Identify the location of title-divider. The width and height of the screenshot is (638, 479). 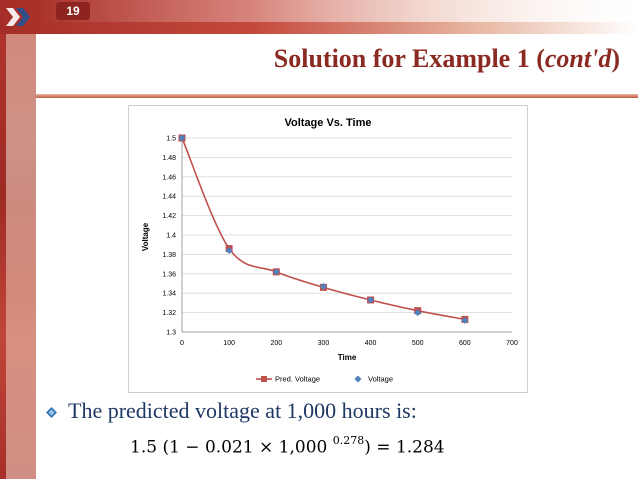
(337, 96).